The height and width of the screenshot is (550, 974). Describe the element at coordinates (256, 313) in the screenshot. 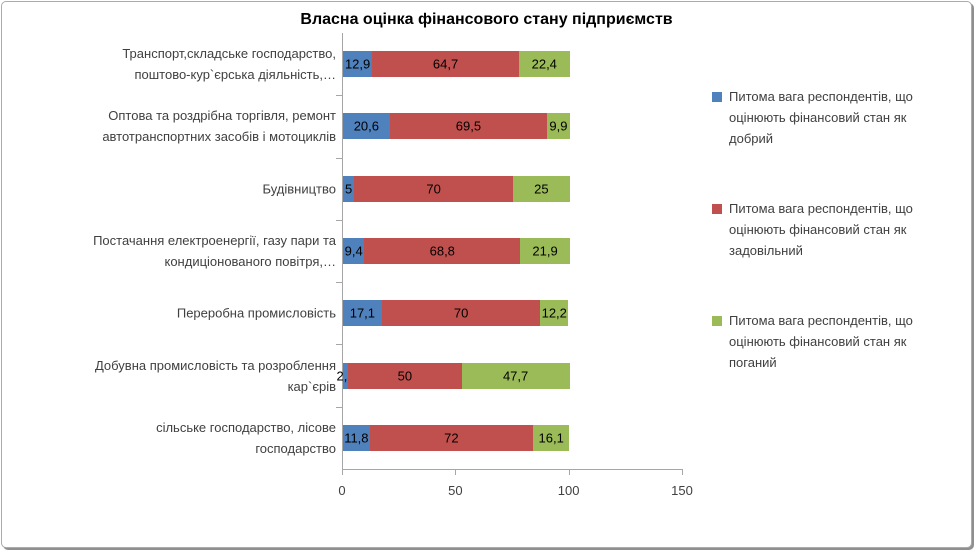

I see `category-label: Переробна промисловість` at that location.